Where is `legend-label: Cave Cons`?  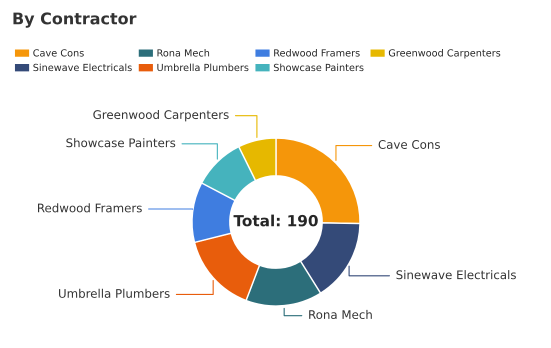 legend-label: Cave Cons is located at coordinates (58, 53).